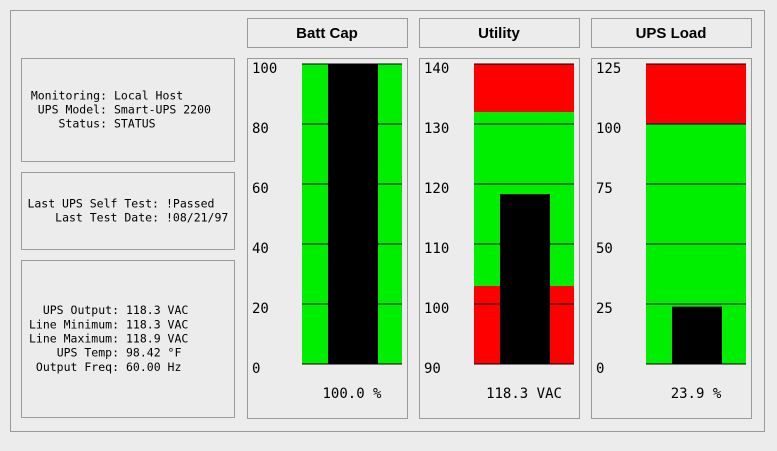  What do you see at coordinates (74, 324) in the screenshot?
I see `info-label: Line Minimum:` at bounding box center [74, 324].